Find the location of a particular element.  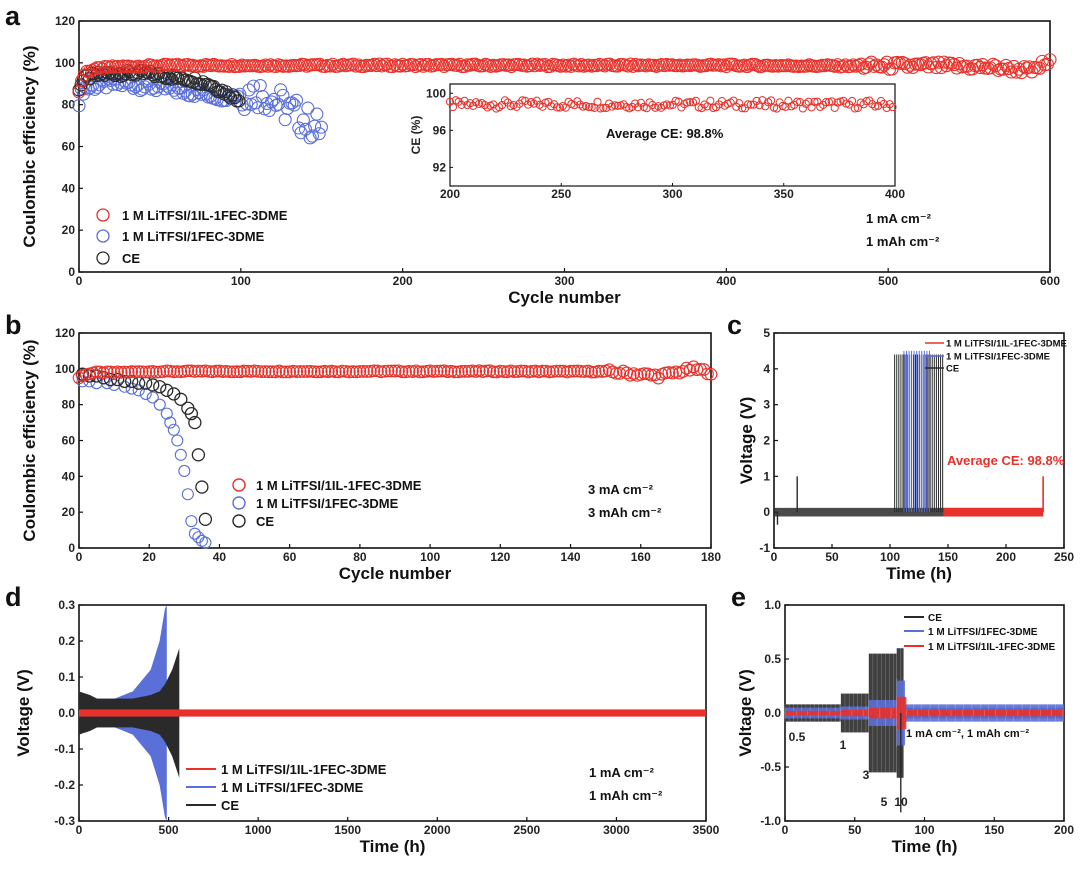

inset-y-title: CE (%) is located at coordinates (416, 135).